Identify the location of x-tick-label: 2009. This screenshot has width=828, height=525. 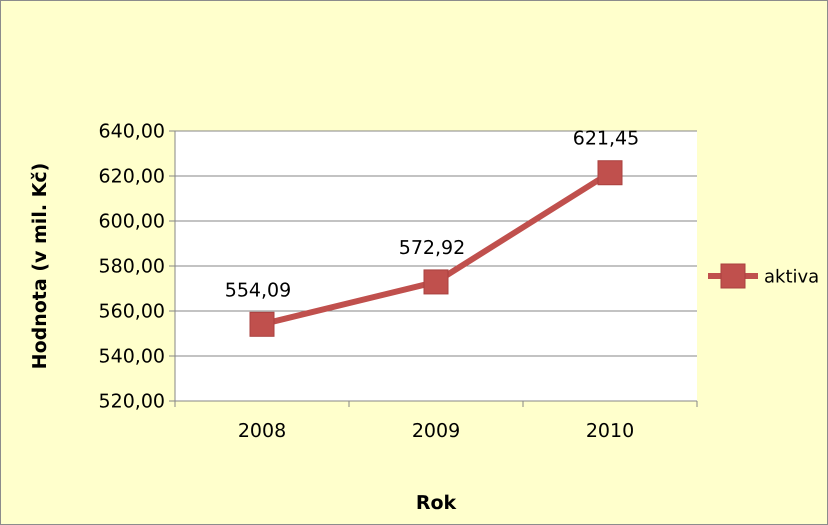
(436, 431).